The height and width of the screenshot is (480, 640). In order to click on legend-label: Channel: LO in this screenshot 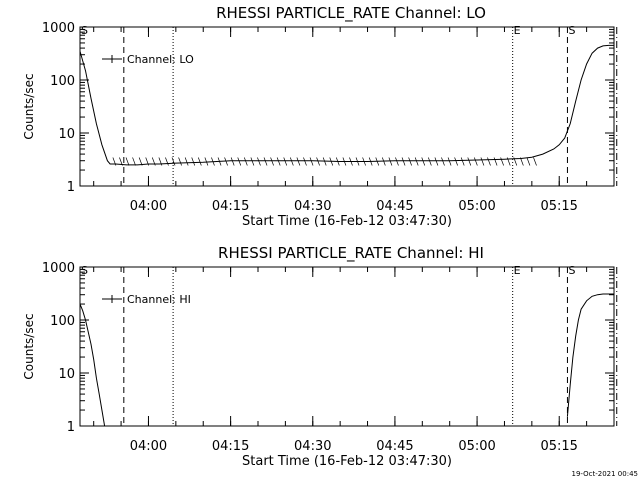, I will do `click(160, 59)`.